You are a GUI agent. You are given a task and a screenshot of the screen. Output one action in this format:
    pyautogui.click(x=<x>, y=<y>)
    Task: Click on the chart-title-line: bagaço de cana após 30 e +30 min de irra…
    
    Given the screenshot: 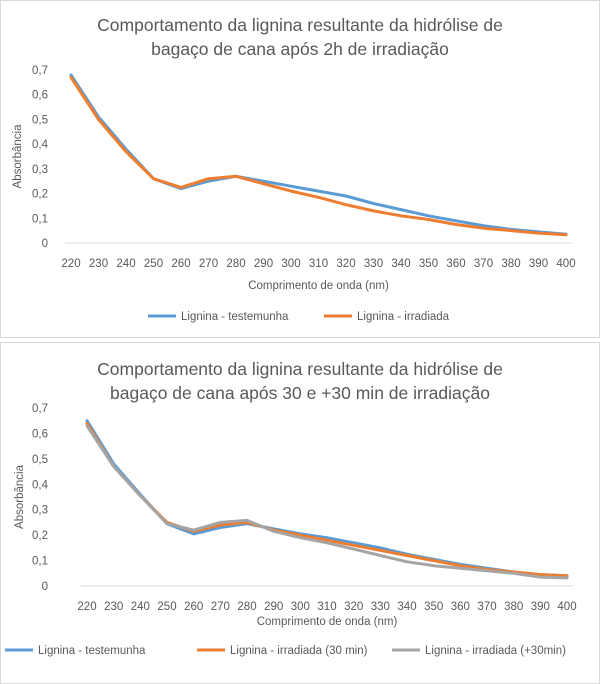 What is the action you would take?
    pyautogui.click(x=300, y=393)
    